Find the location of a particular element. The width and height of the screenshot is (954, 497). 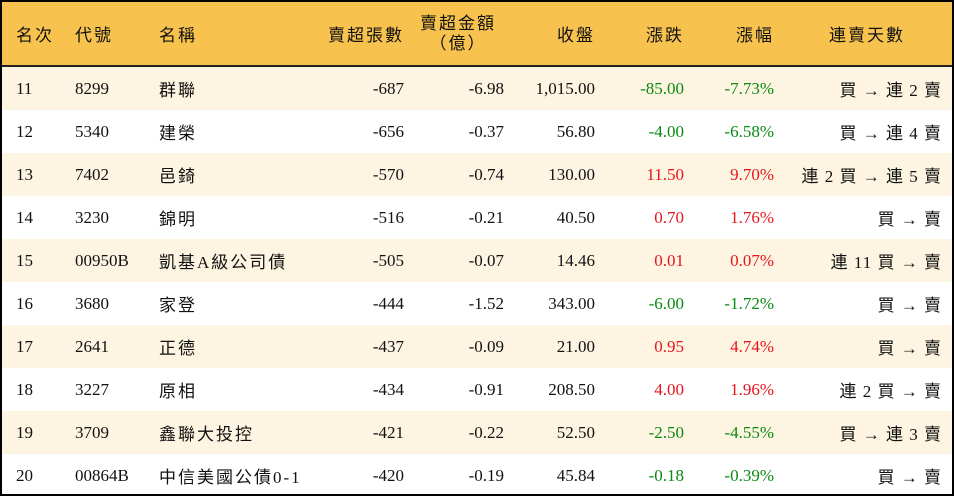

cell-close: 343.00 is located at coordinates (571, 303).